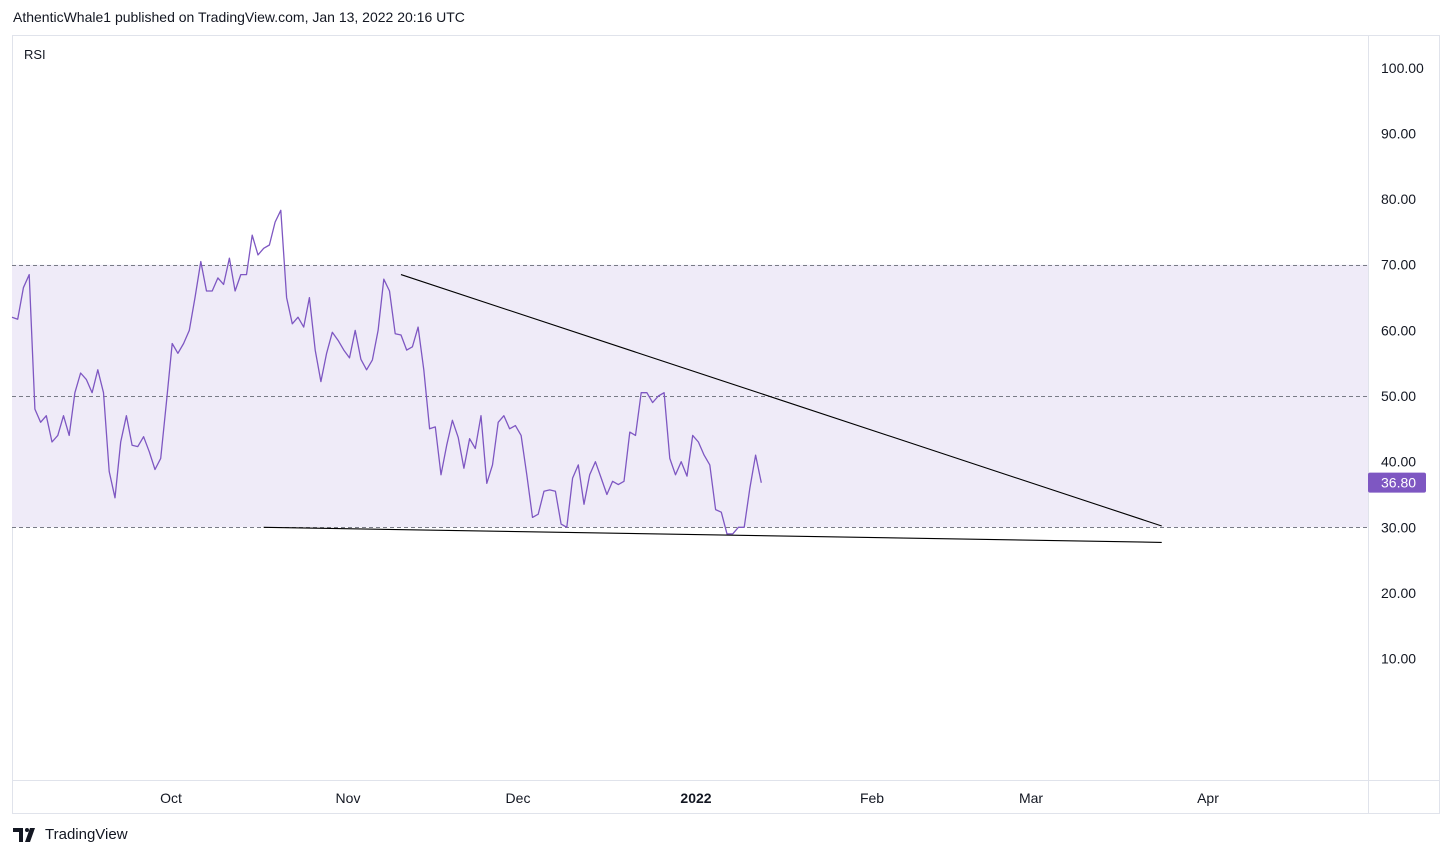 The height and width of the screenshot is (859, 1452). I want to click on y-tick-label: 90.00, so click(1398, 133).